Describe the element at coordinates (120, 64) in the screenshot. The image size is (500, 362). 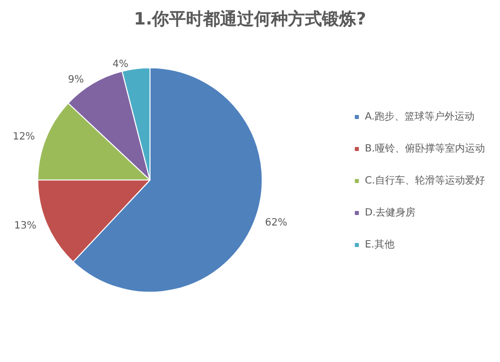
I see `data-label: 4%` at that location.